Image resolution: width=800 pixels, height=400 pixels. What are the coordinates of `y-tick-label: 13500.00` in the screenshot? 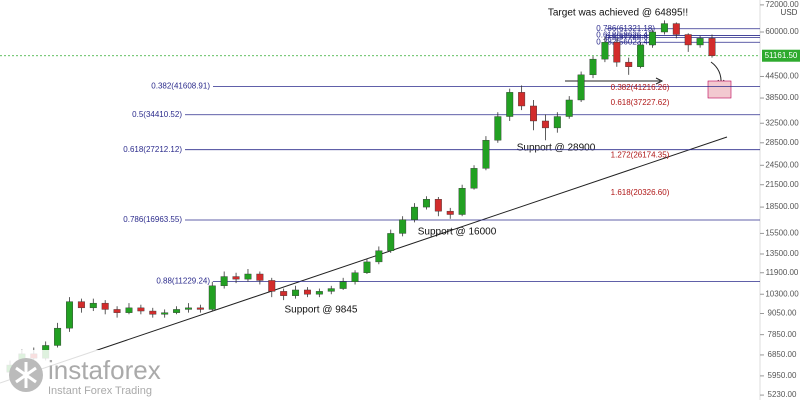 It's located at (782, 253).